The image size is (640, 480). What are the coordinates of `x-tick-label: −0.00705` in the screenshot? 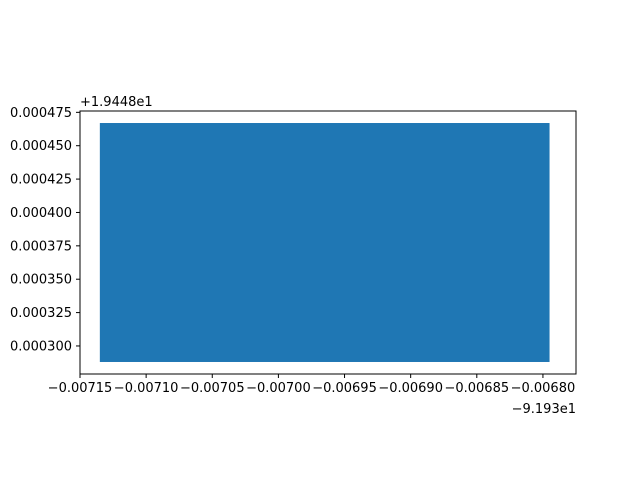 It's located at (212, 388).